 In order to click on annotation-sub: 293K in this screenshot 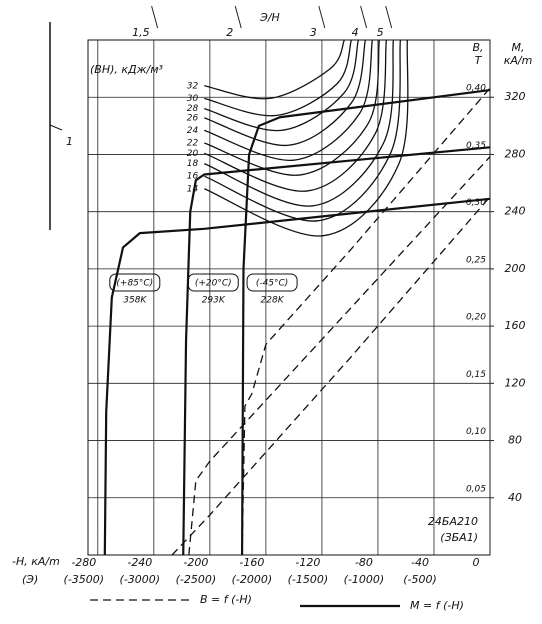, I will do `click(214, 301)`.